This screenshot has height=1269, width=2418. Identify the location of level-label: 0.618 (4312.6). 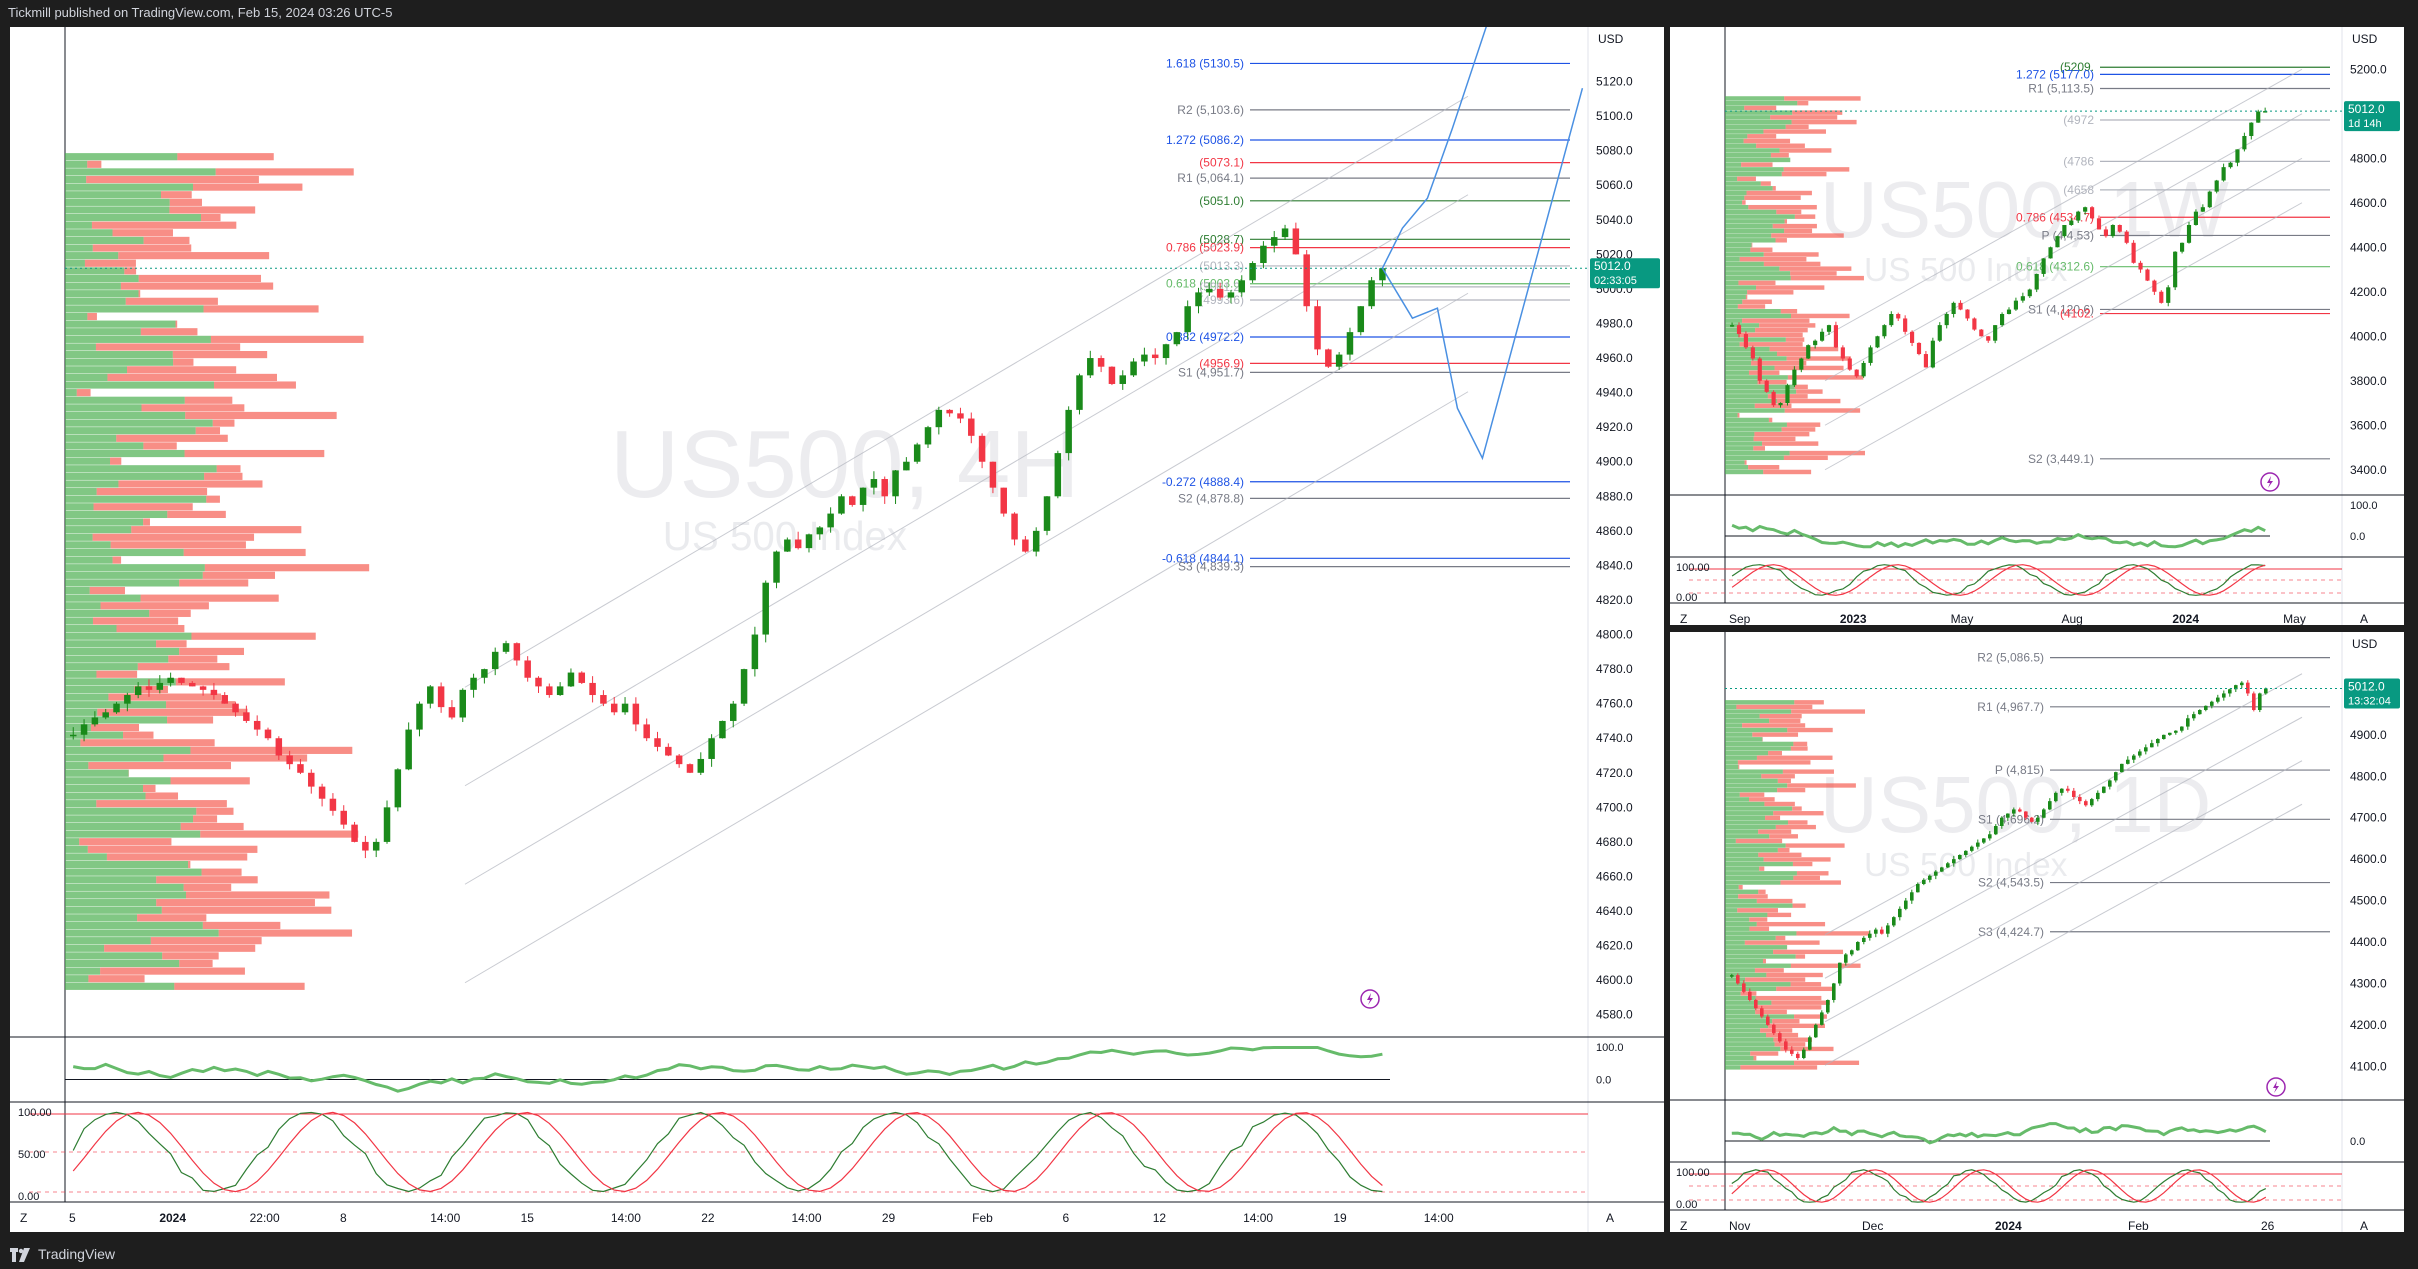
(2055, 267).